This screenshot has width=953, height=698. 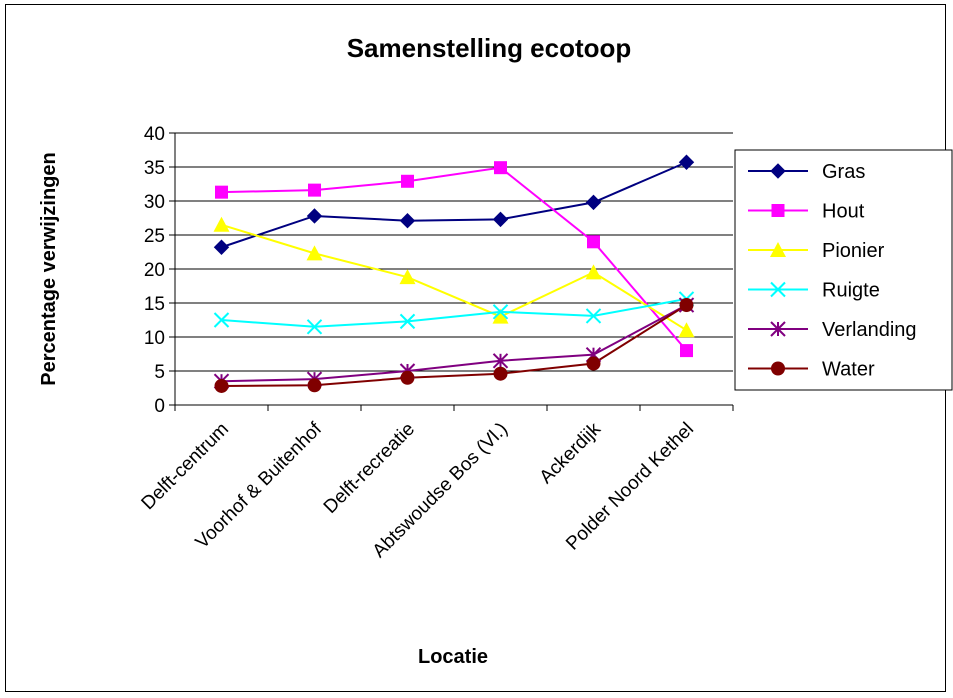 What do you see at coordinates (154, 202) in the screenshot?
I see `y-tick-label: 30` at bounding box center [154, 202].